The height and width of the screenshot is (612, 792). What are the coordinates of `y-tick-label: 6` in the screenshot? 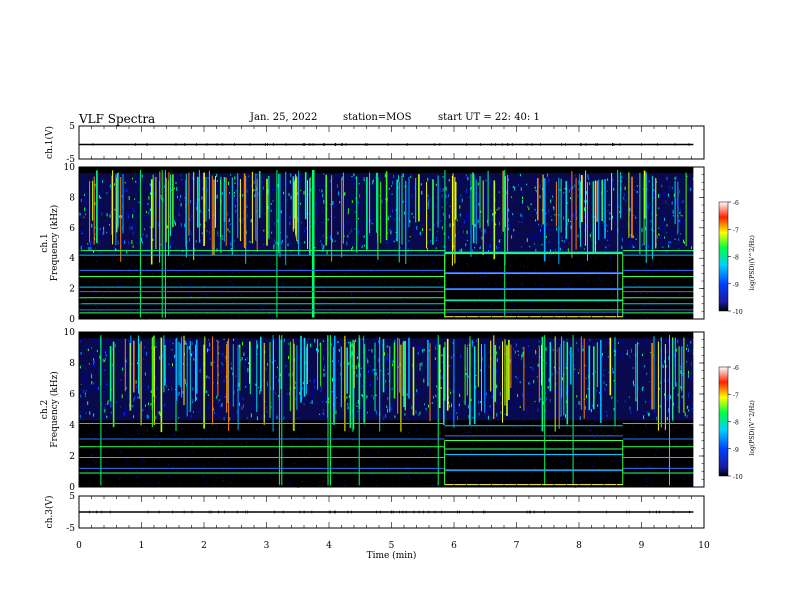 It's located at (72, 395).